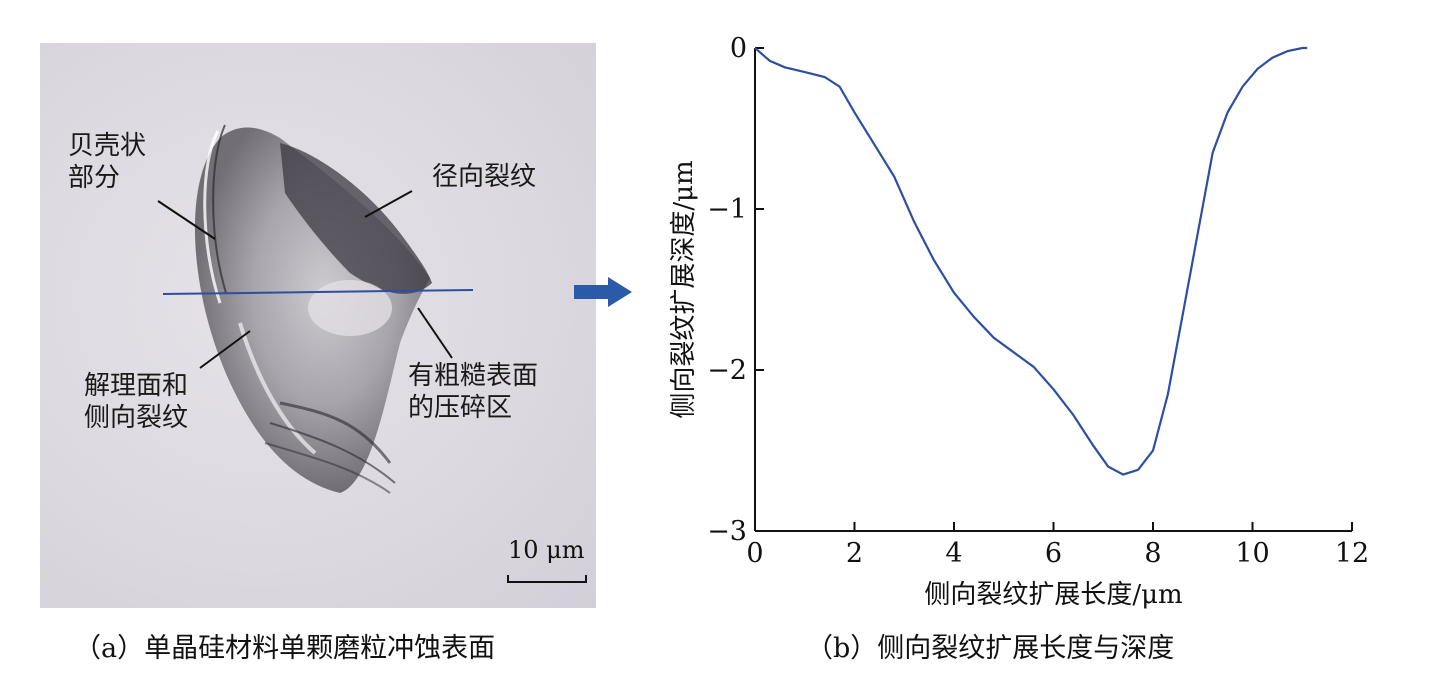 Image resolution: width=1435 pixels, height=675 pixels. Describe the element at coordinates (1152, 553) in the screenshot. I see `x-tick-label: 8` at that location.